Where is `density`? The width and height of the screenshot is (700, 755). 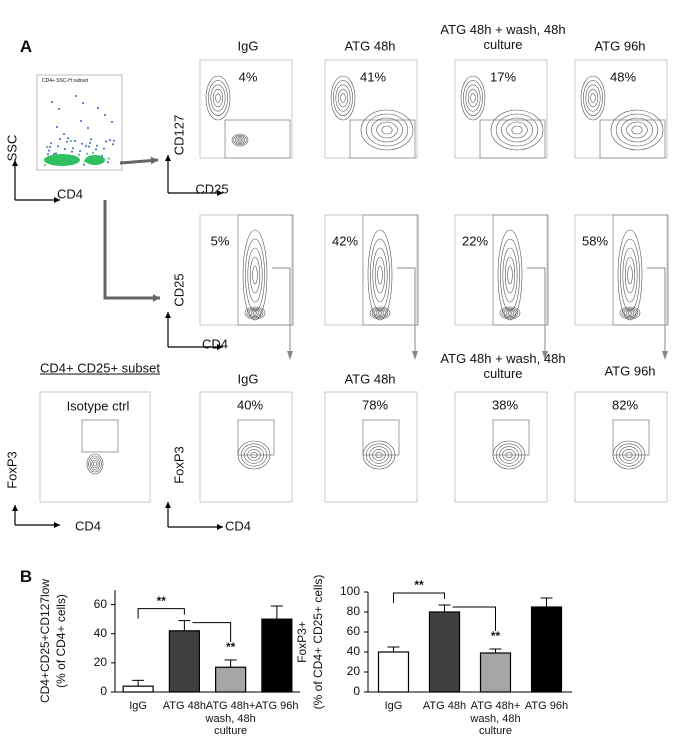
density is located at coordinates (95, 160).